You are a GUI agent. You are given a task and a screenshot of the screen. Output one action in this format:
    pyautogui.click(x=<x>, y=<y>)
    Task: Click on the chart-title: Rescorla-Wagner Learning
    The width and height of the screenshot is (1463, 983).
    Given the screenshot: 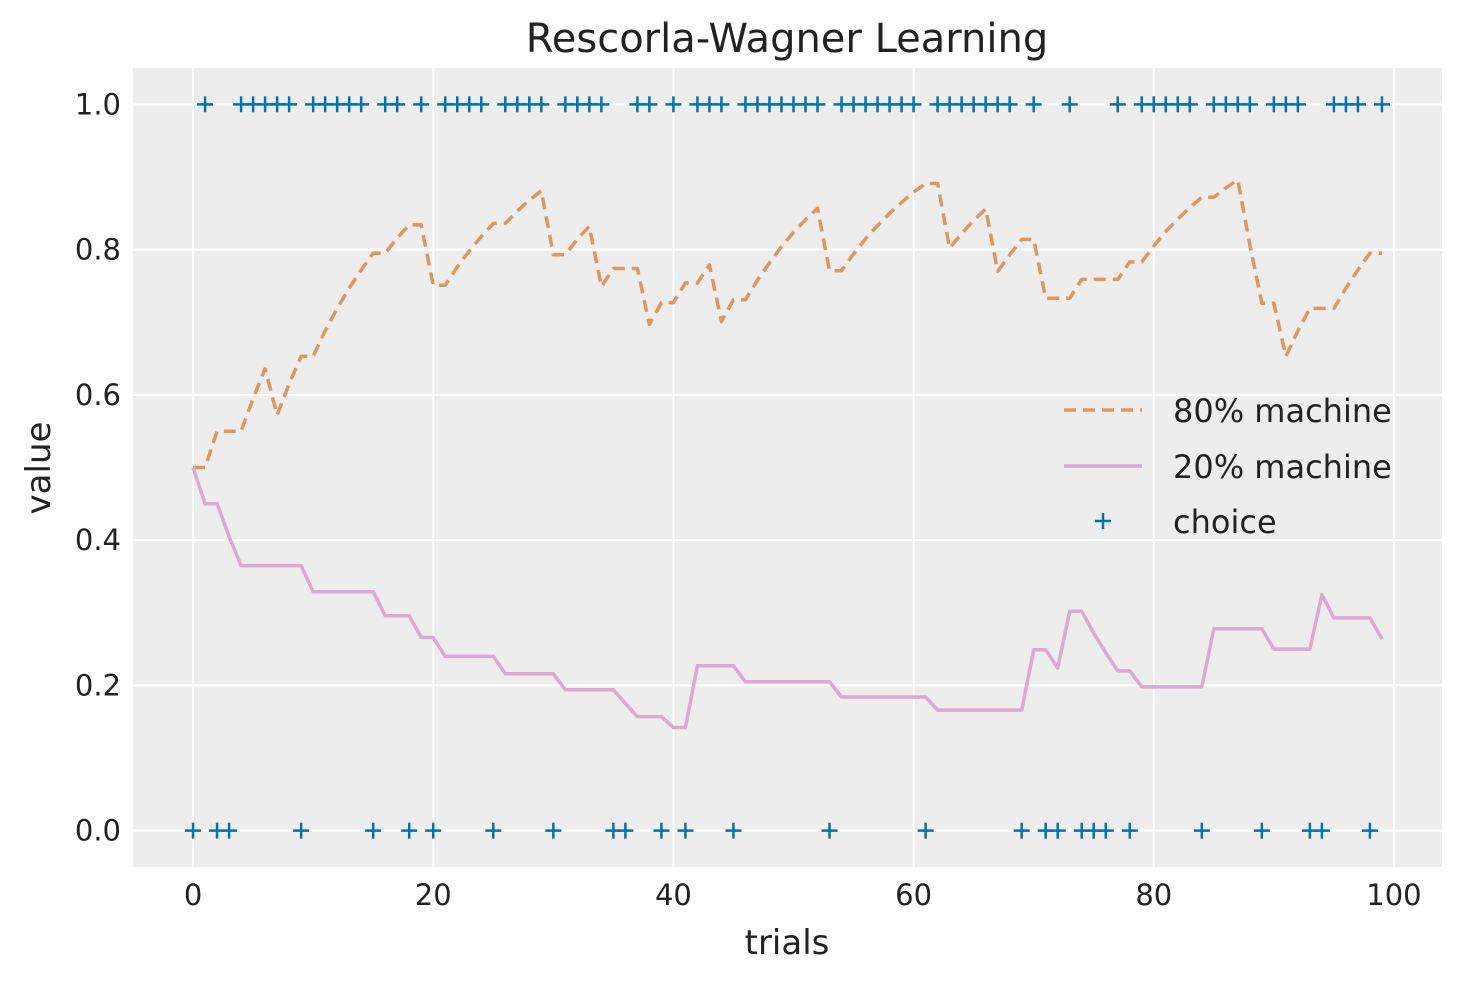 What is the action you would take?
    pyautogui.click(x=787, y=39)
    